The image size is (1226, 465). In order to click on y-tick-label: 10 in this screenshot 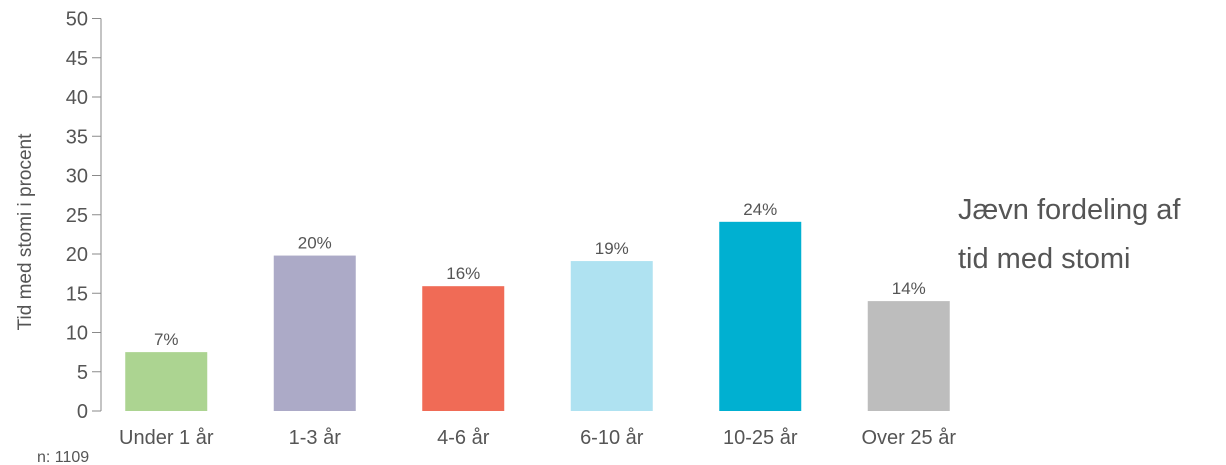, I will do `click(77, 334)`.